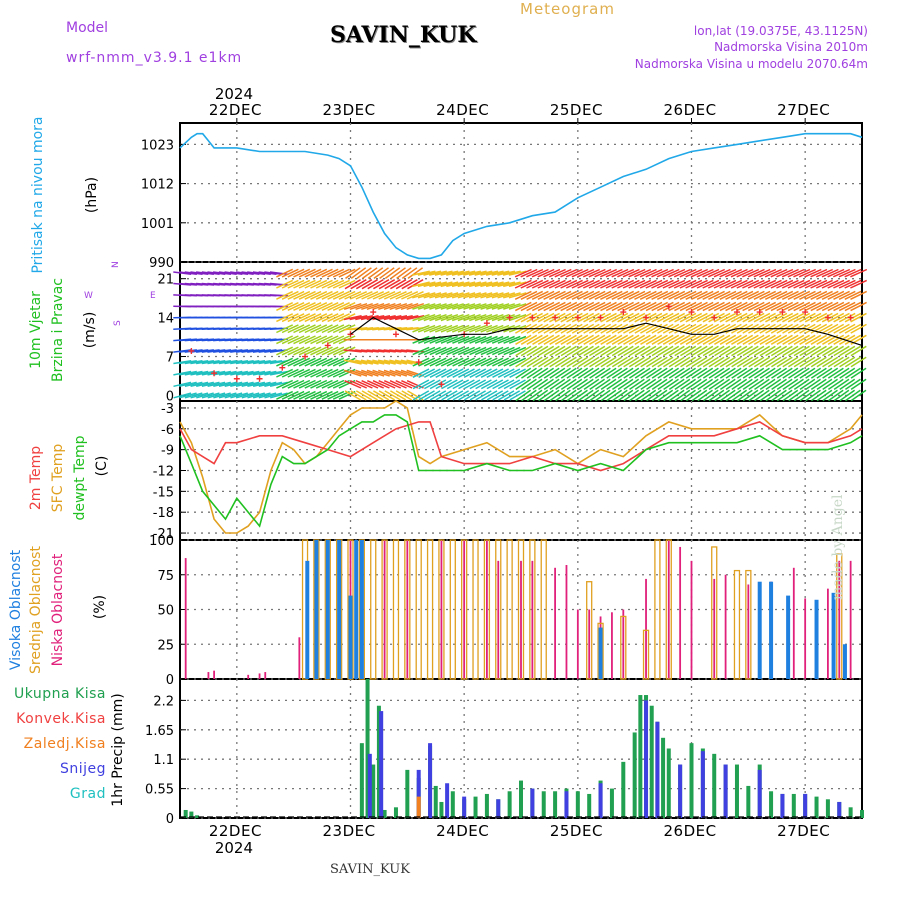 The width and height of the screenshot is (900, 900). I want to click on temp-2m-title: 2m Temp, so click(36, 478).